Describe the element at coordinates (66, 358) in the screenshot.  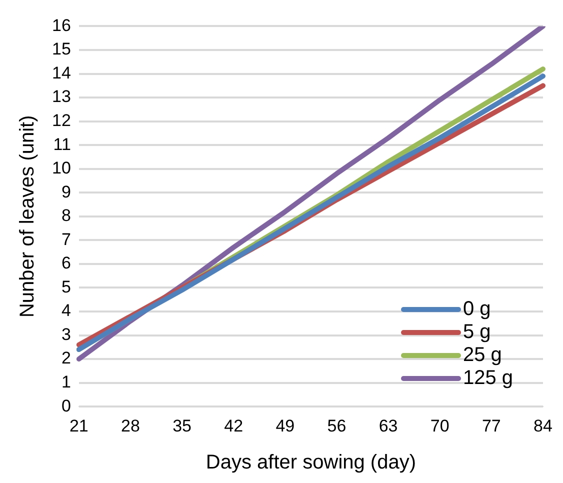
I see `y-tick-label: 2` at that location.